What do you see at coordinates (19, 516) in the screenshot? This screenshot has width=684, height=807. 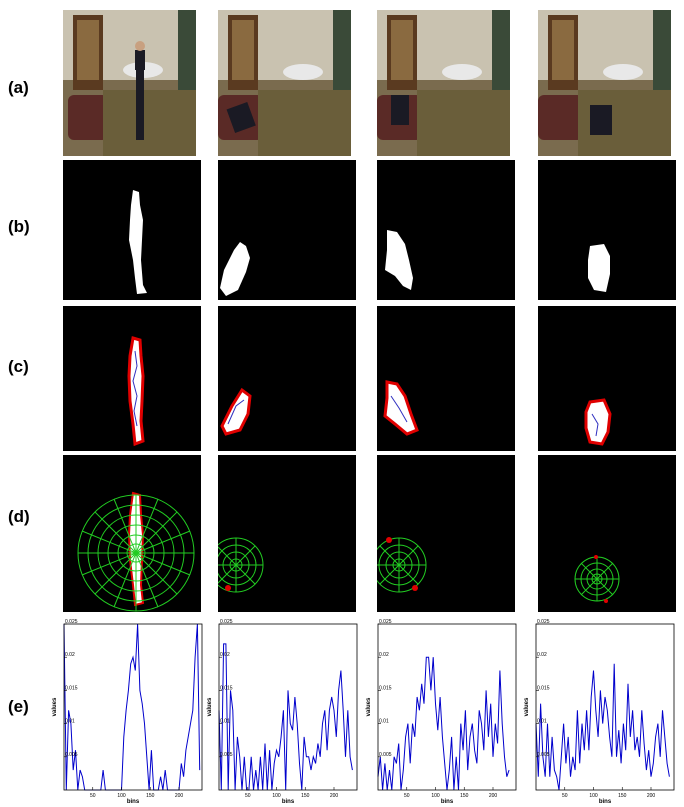 I see `row-label-d: (d)` at bounding box center [19, 516].